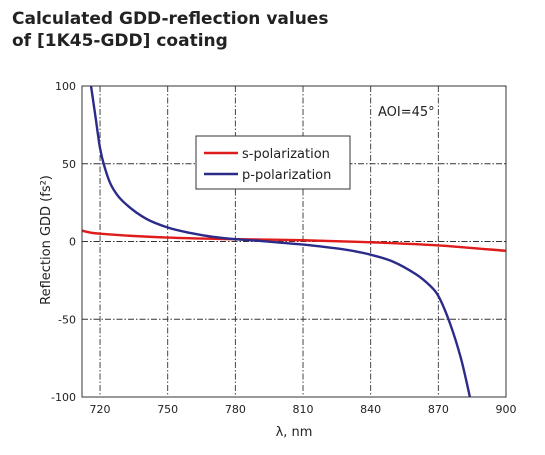 The image size is (545, 455). Describe the element at coordinates (406, 112) in the screenshot. I see `aoi-annotation: AOI=45°` at that location.